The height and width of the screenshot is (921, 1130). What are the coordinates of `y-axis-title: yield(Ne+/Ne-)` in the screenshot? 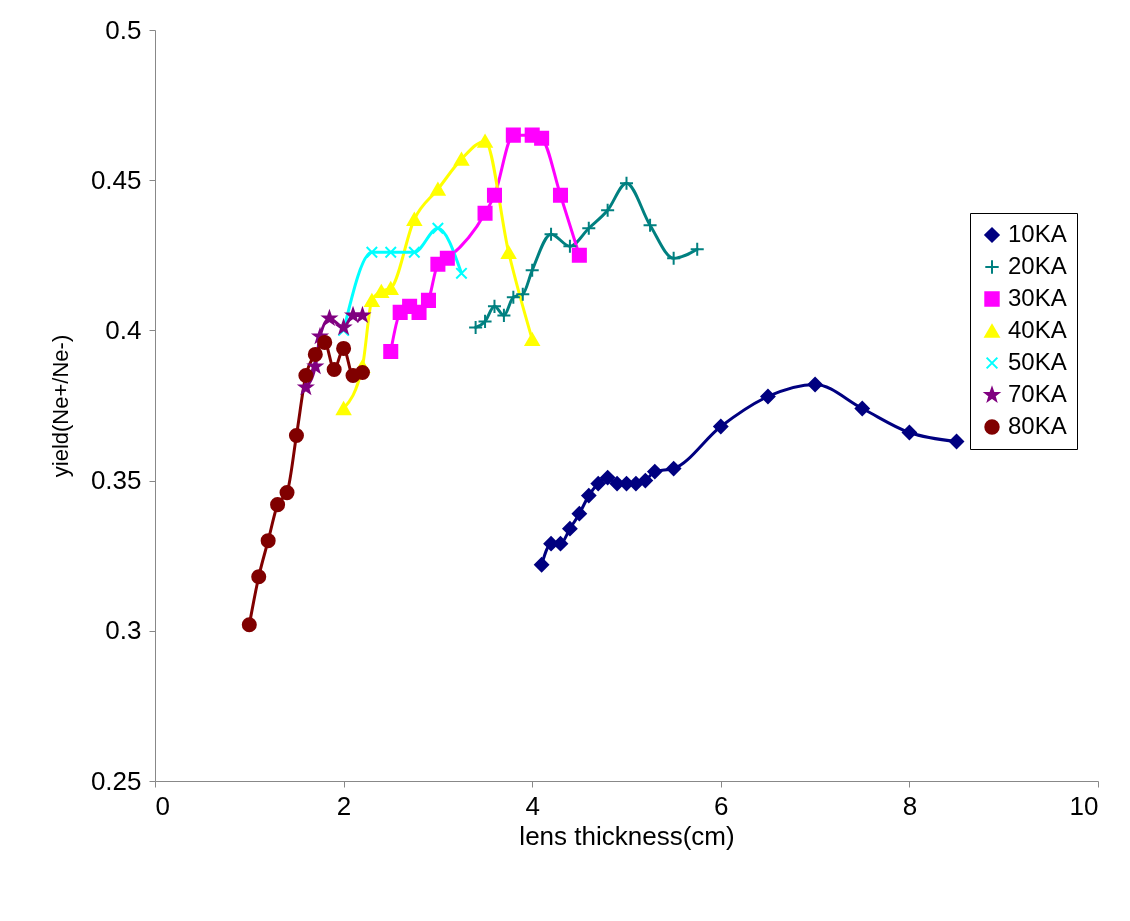 It's located at (60, 406).